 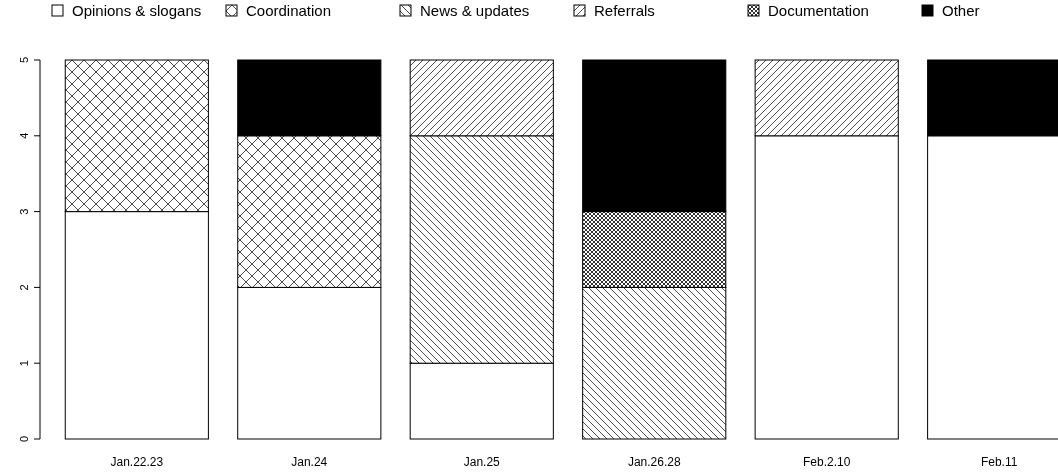 What do you see at coordinates (818, 10) in the screenshot?
I see `legend-label: Documentation` at bounding box center [818, 10].